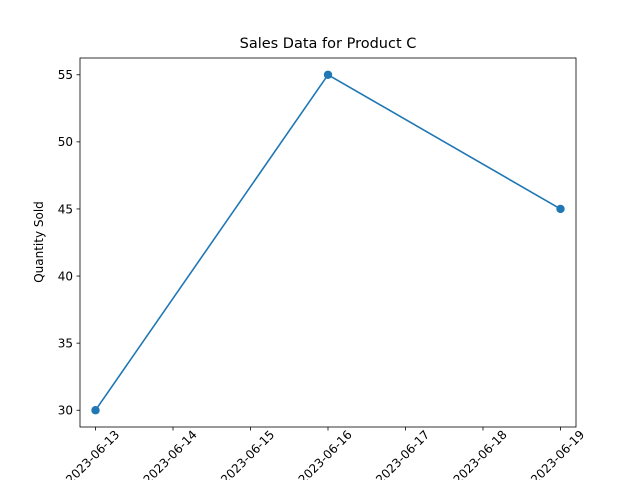 The image size is (640, 480). I want to click on y-tick-label: 30, so click(65, 411).